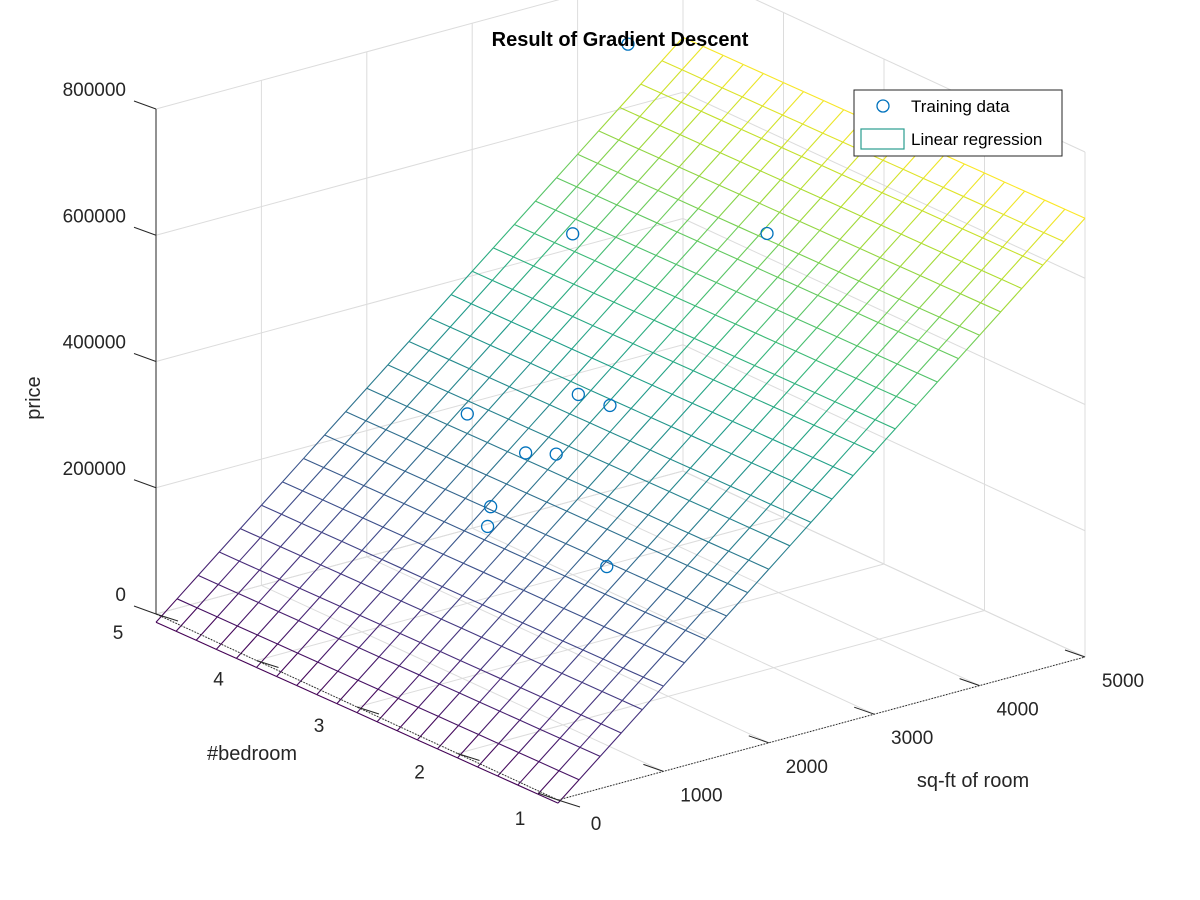  Describe the element at coordinates (118, 633) in the screenshot. I see `y-tick-label: 5` at that location.